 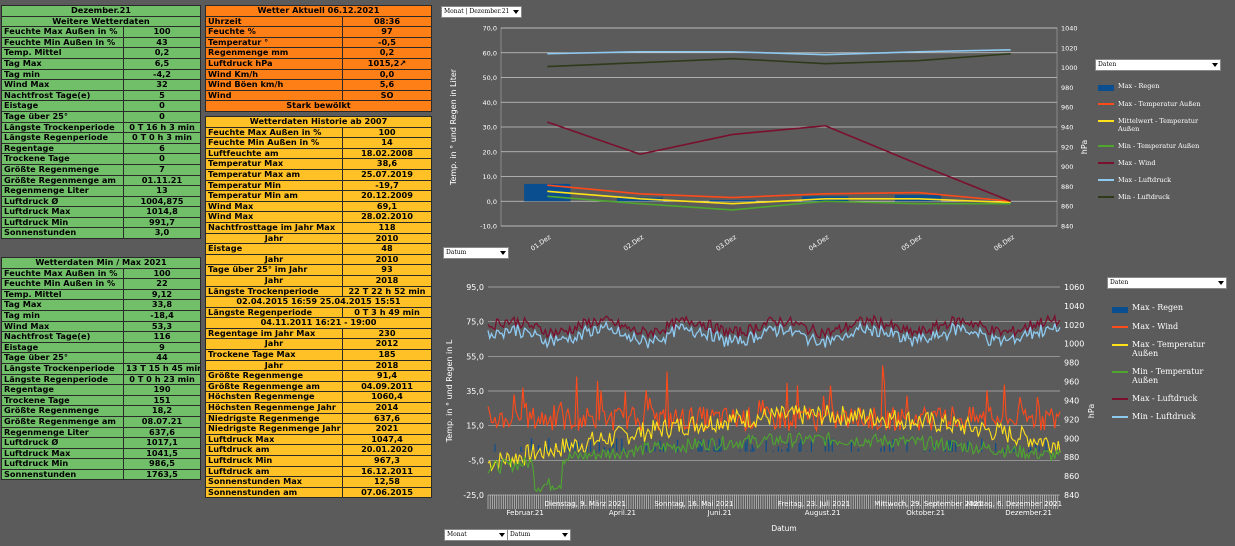 I want to click on datum-filter-bottom: Datum, so click(x=539, y=535).